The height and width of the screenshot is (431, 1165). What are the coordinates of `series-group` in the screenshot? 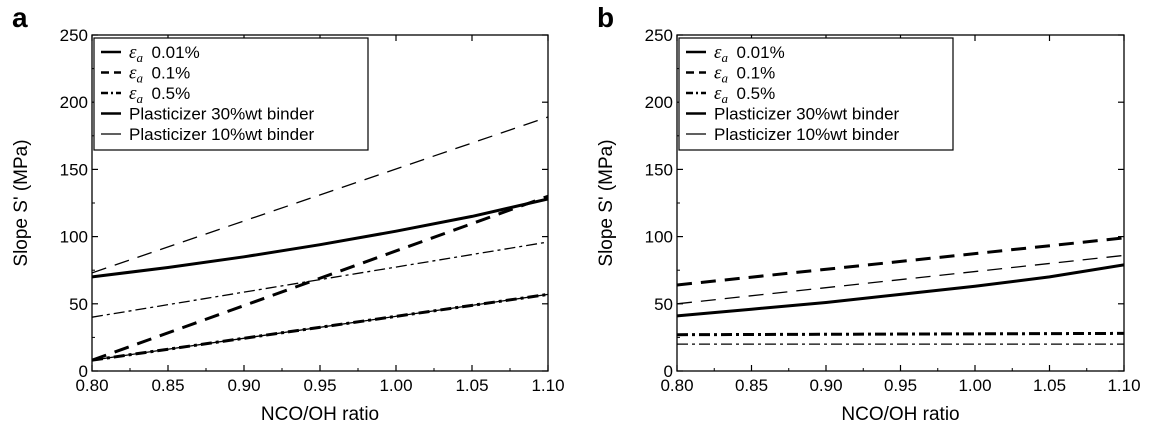 It's located at (900, 290).